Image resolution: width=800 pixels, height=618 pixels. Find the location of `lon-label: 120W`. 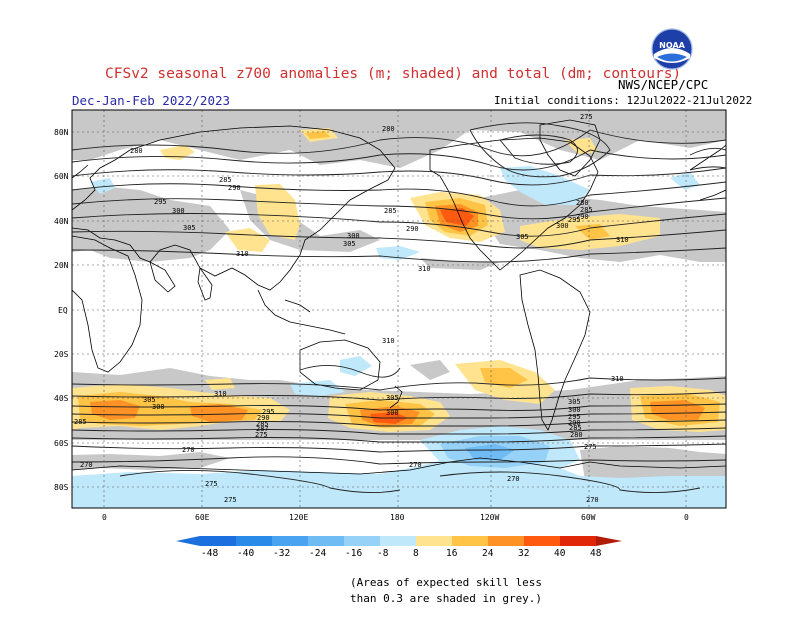

lon-label: 120W is located at coordinates (490, 517).